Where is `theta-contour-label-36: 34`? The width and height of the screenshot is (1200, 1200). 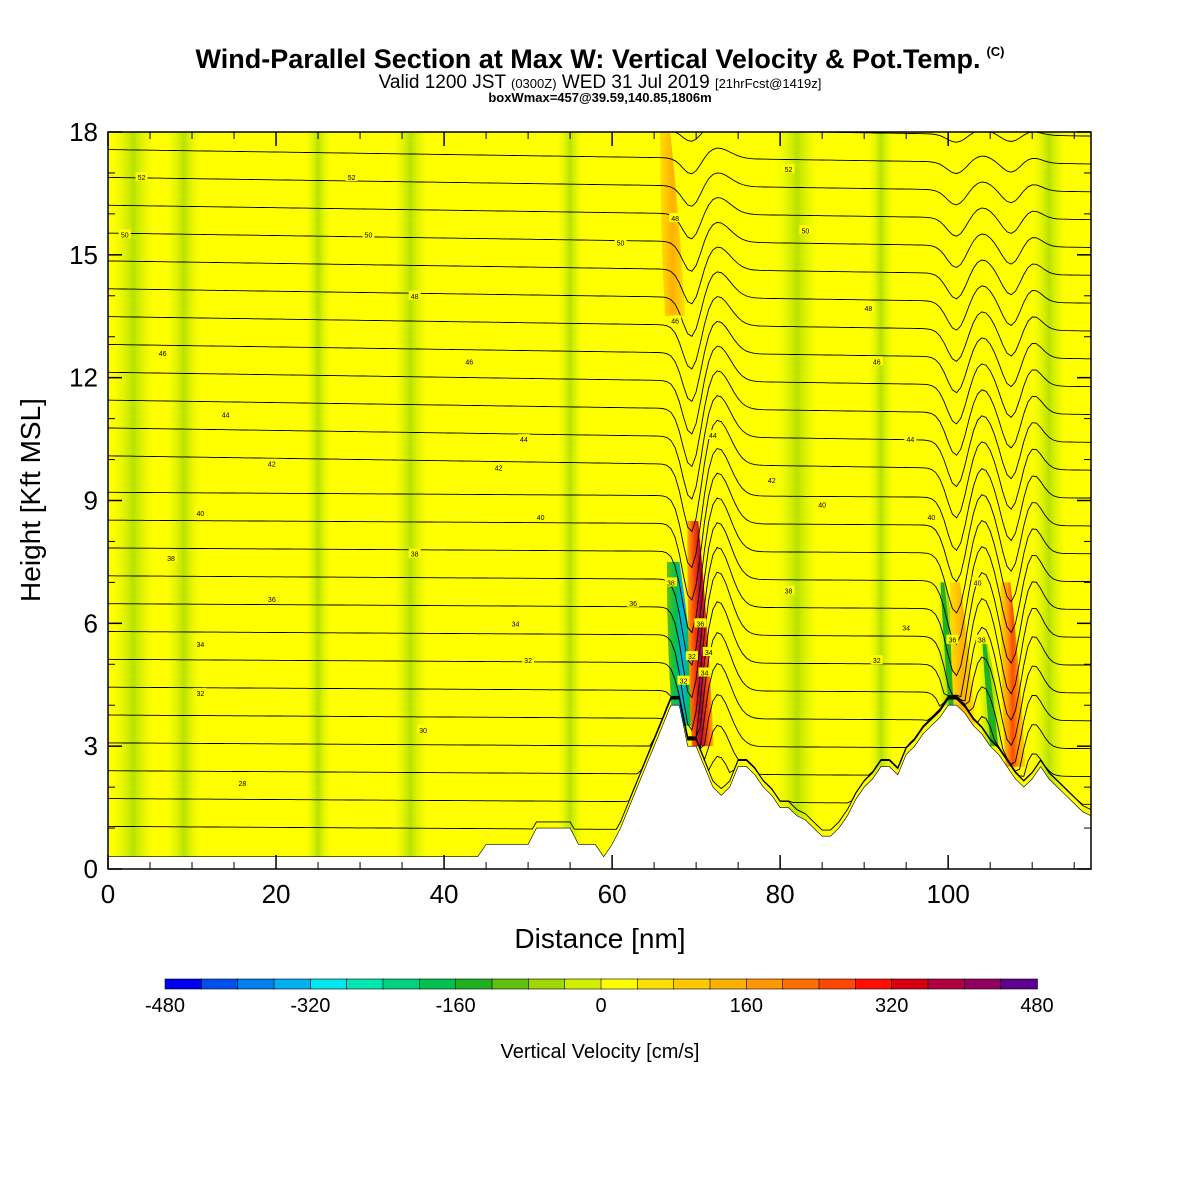 theta-contour-label-36: 34 is located at coordinates (515, 623).